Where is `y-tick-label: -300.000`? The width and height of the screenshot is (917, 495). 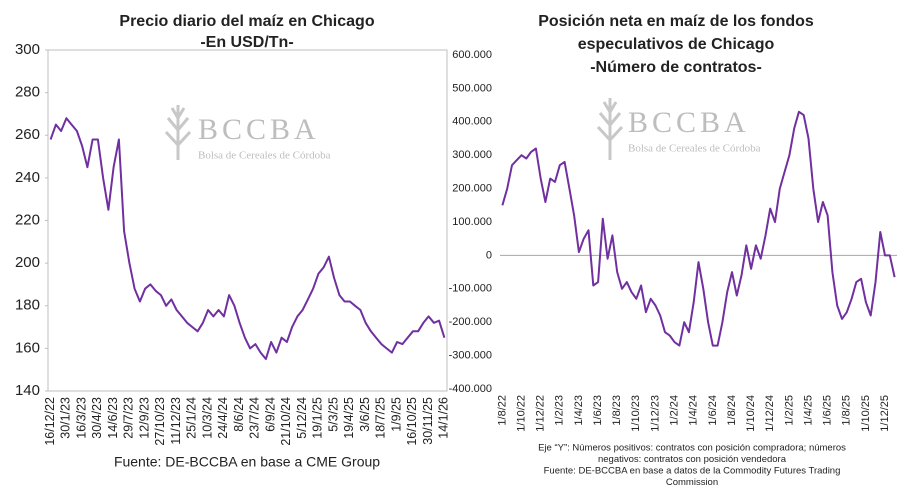
y-tick-label: -300.000 is located at coordinates (470, 356).